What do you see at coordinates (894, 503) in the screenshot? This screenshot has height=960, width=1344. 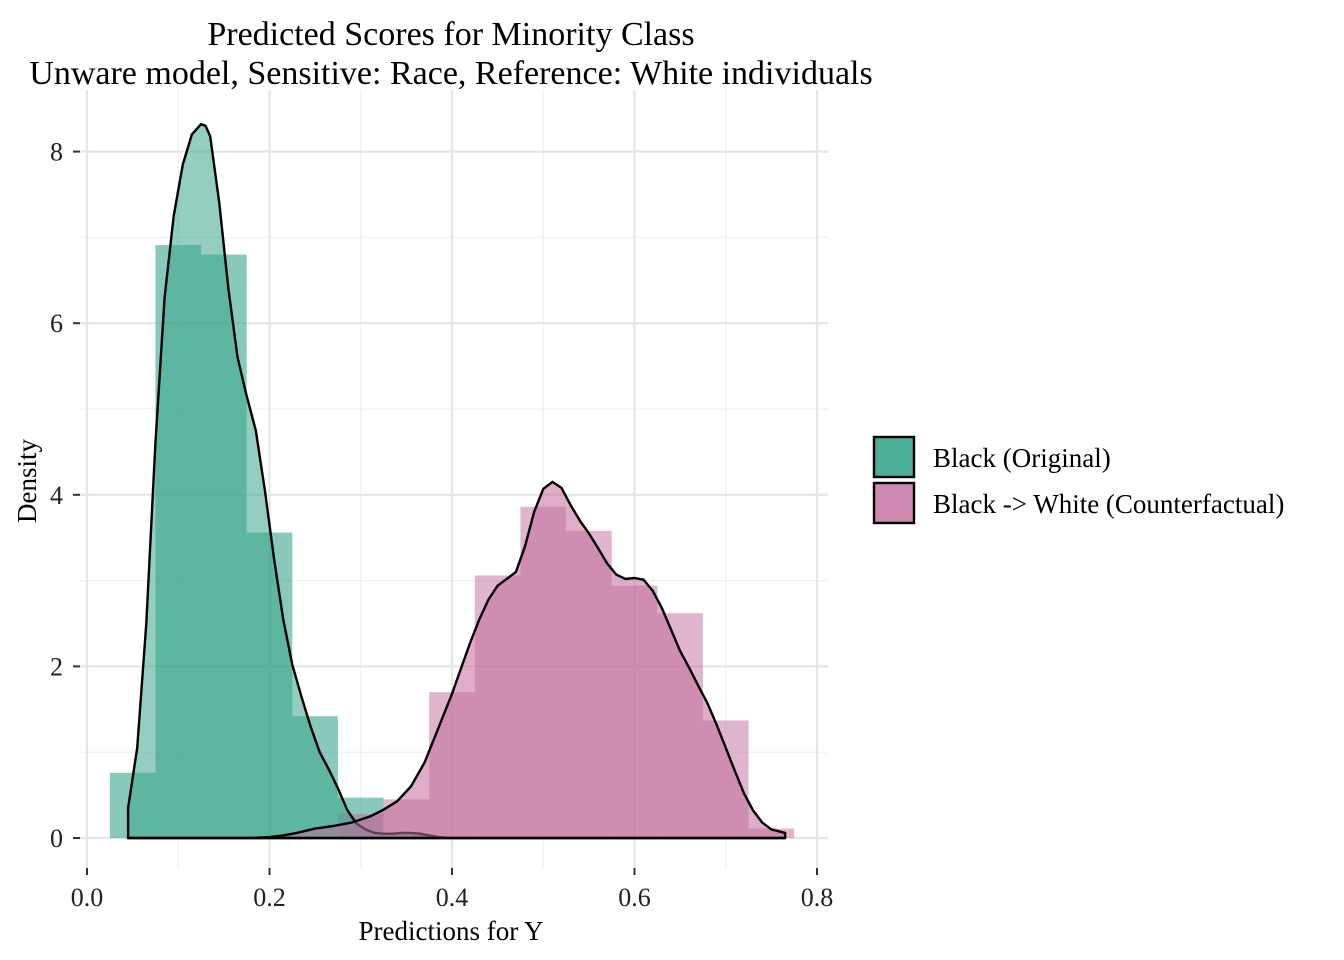 I see `legend-key-counterfactual` at bounding box center [894, 503].